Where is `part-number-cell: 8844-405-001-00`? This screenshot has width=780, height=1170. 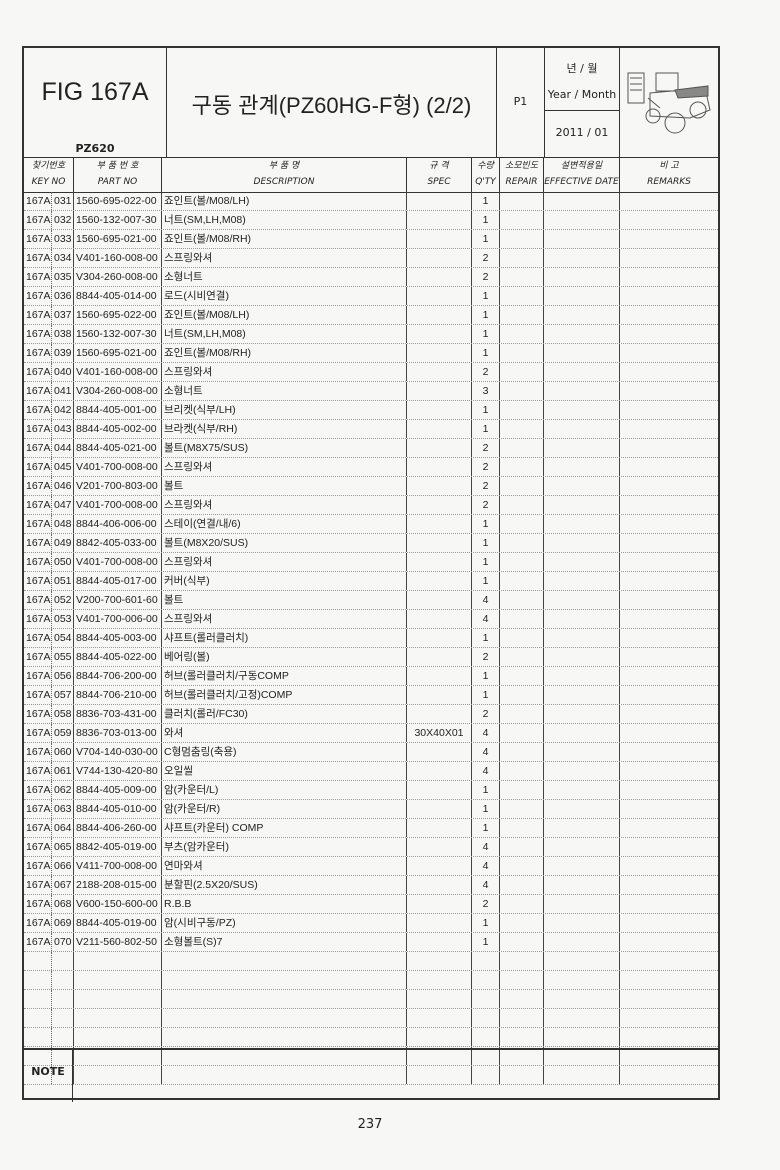 part-number-cell: 8844-405-001-00 is located at coordinates (118, 410).